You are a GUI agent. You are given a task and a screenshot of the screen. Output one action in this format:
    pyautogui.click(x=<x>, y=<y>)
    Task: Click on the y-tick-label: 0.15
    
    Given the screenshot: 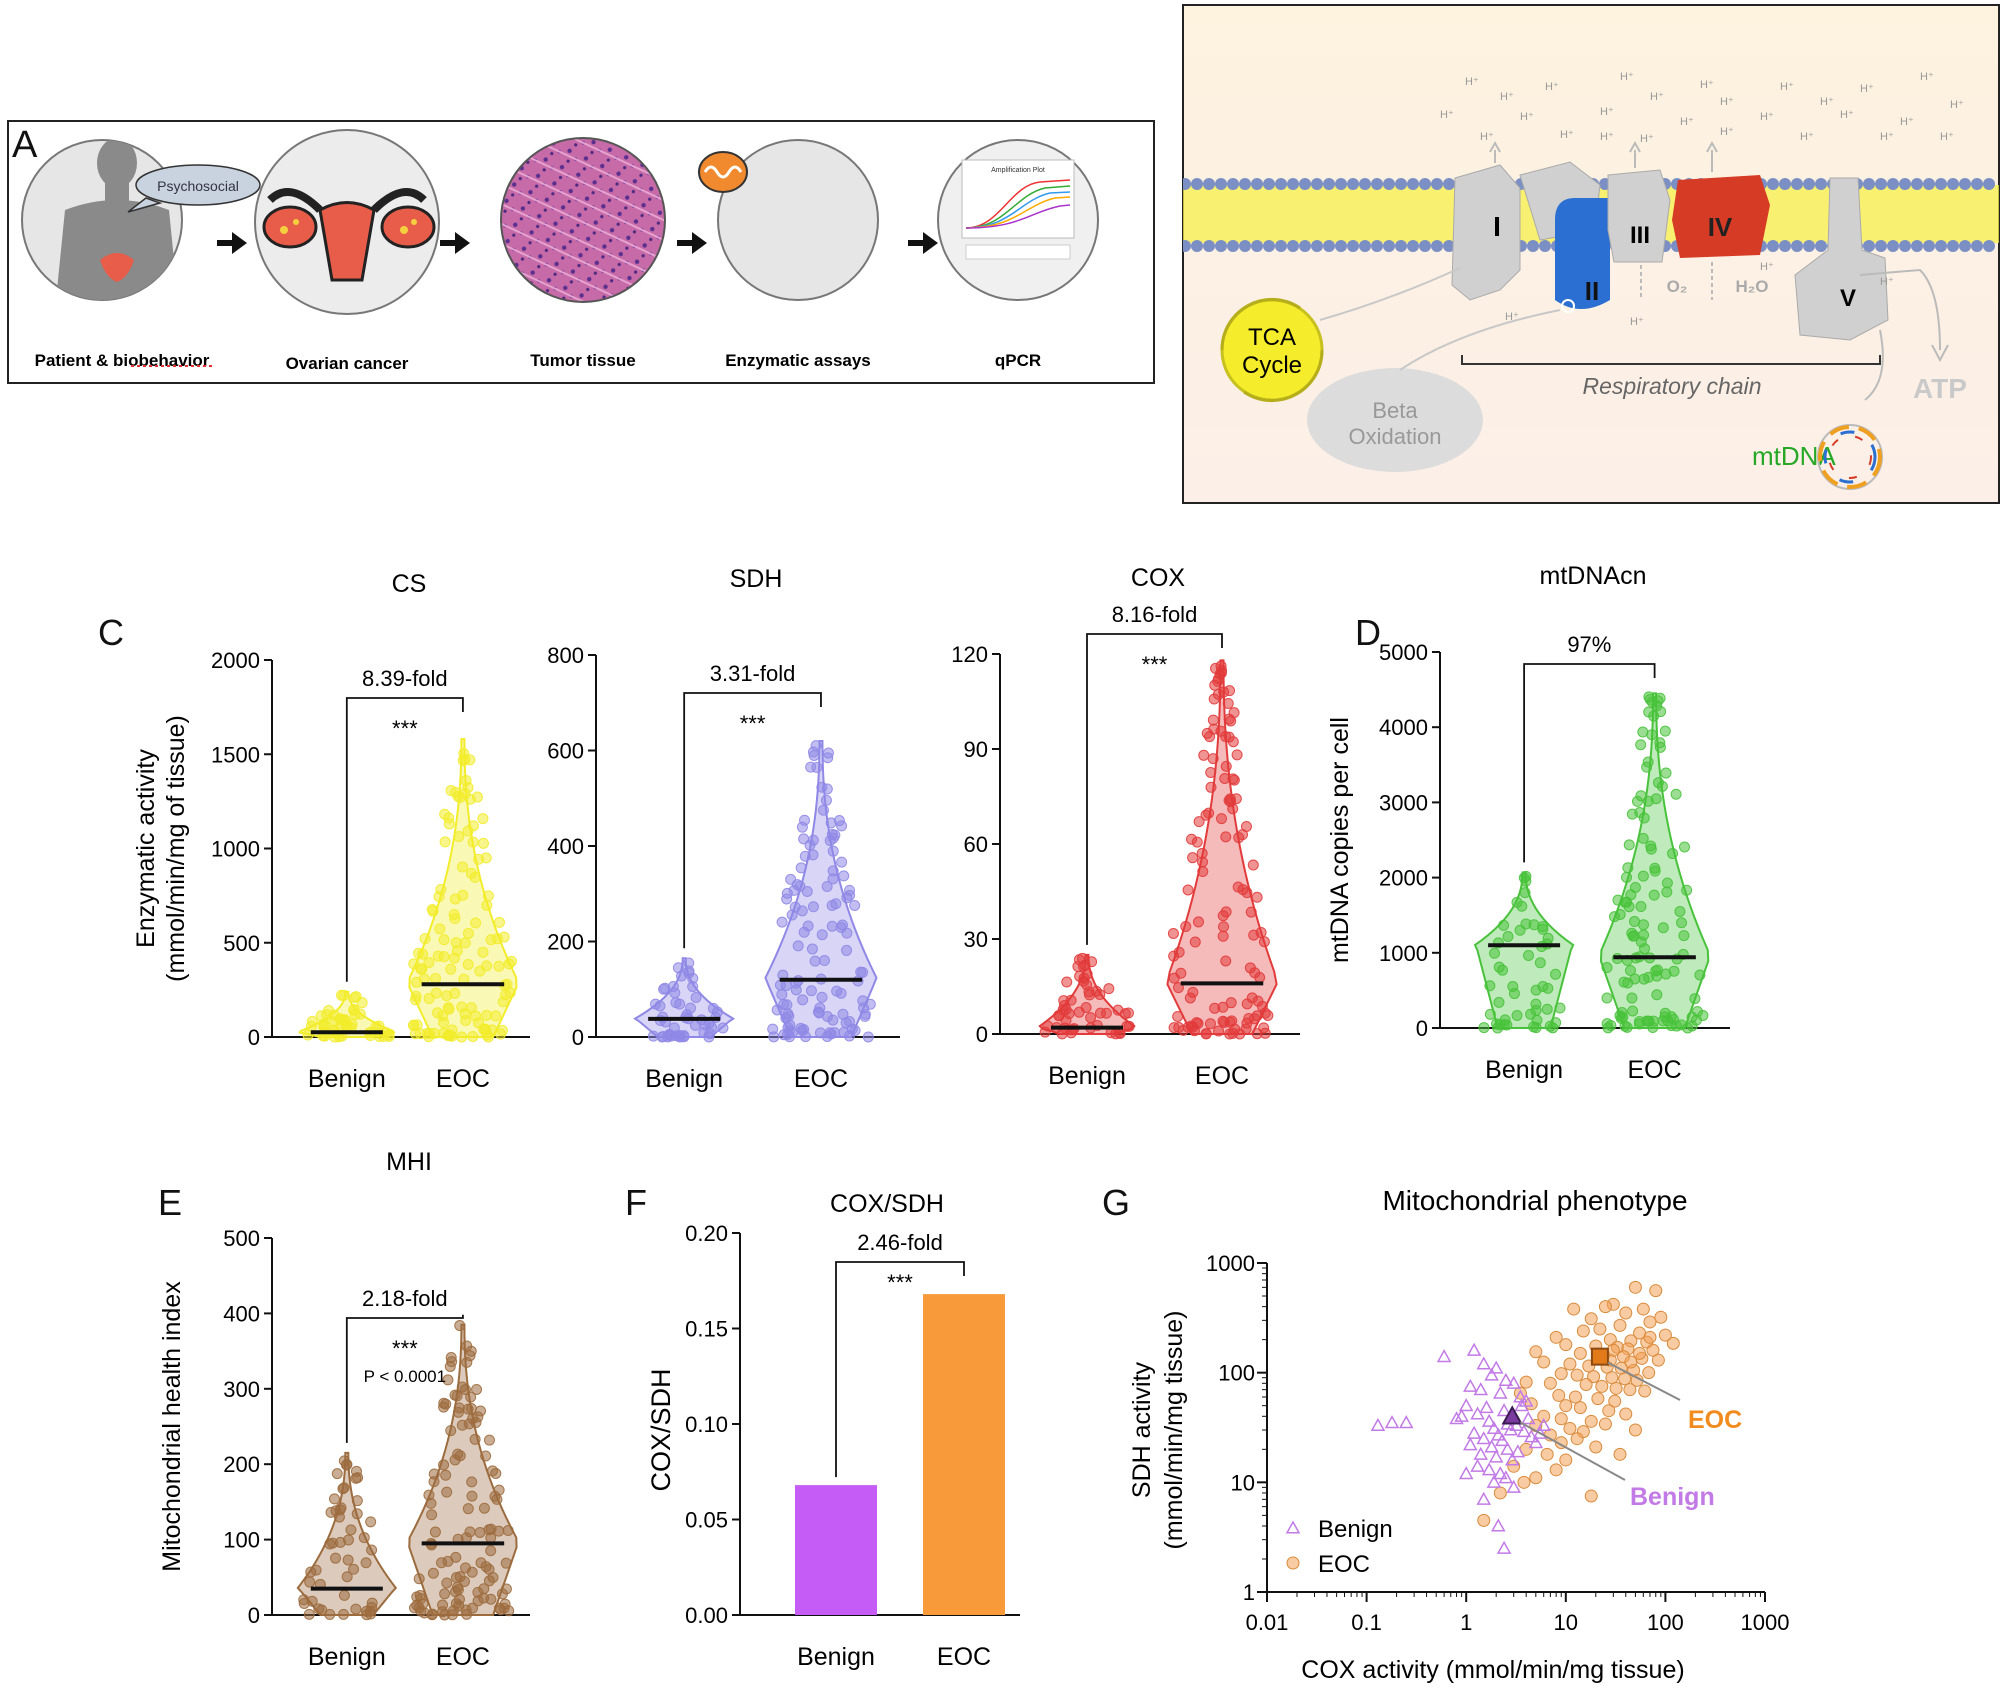 What is the action you would take?
    pyautogui.click(x=706, y=1329)
    